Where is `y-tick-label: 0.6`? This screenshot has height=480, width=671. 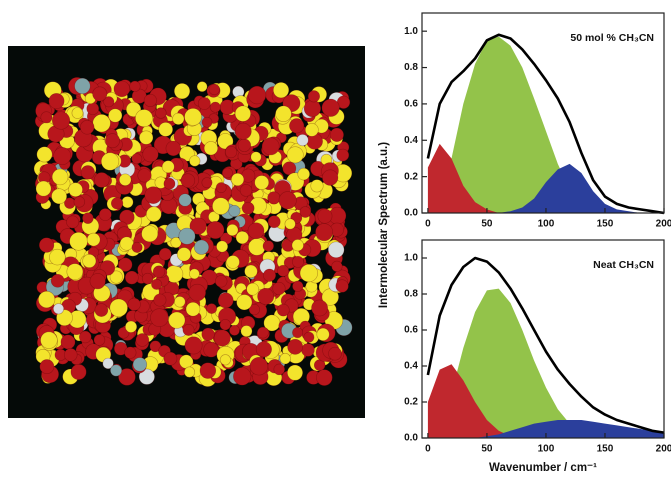
y-tick-label: 0.6 is located at coordinates (411, 104).